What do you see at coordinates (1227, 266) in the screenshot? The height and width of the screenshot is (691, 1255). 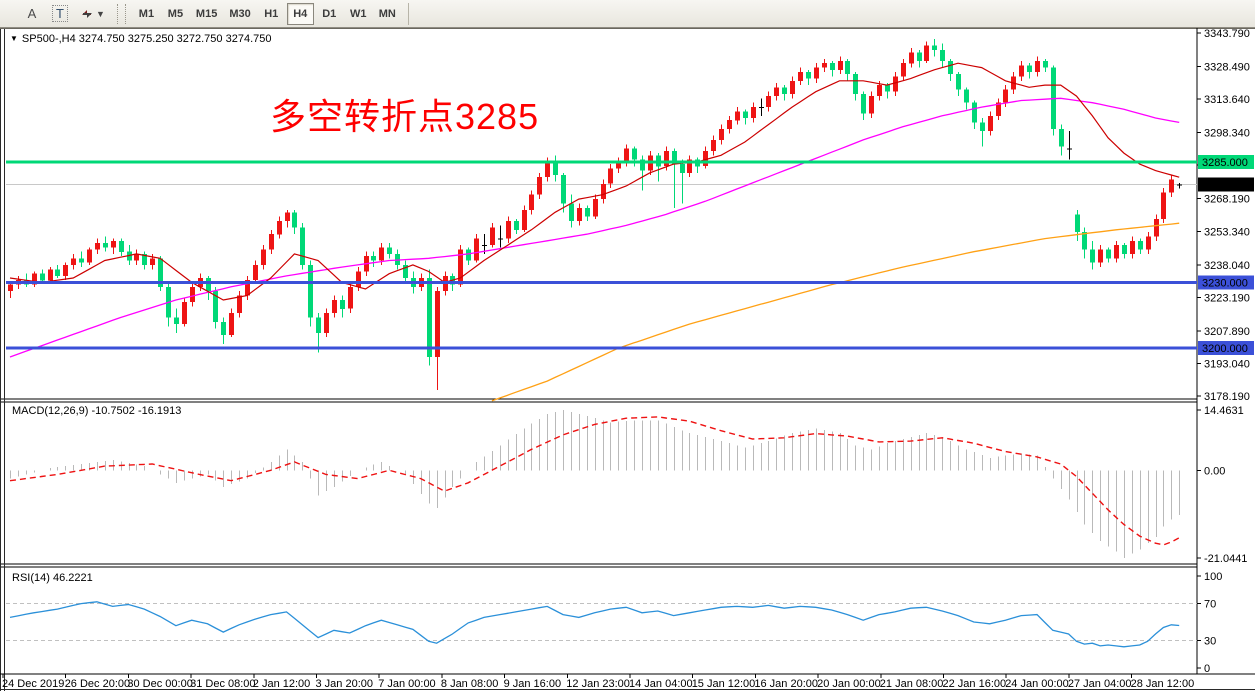 I see `price-axis-label: 3238.040` at bounding box center [1227, 266].